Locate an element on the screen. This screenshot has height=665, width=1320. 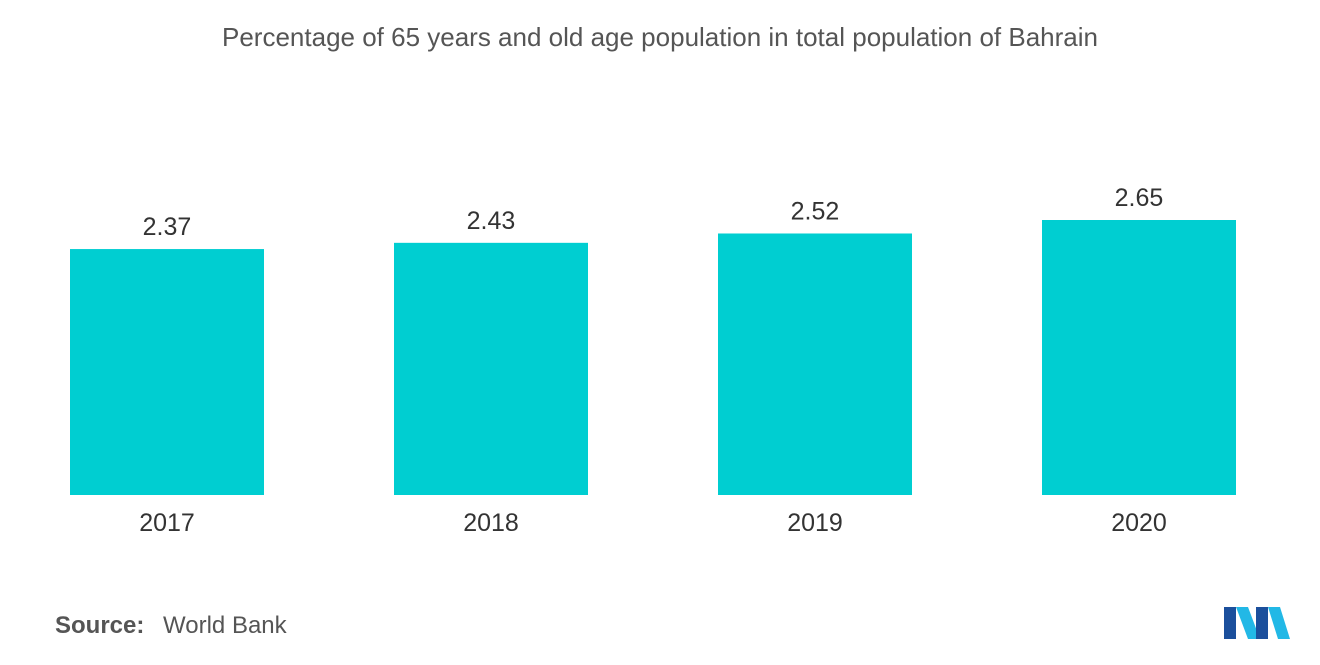
bar-2019 is located at coordinates (815, 364).